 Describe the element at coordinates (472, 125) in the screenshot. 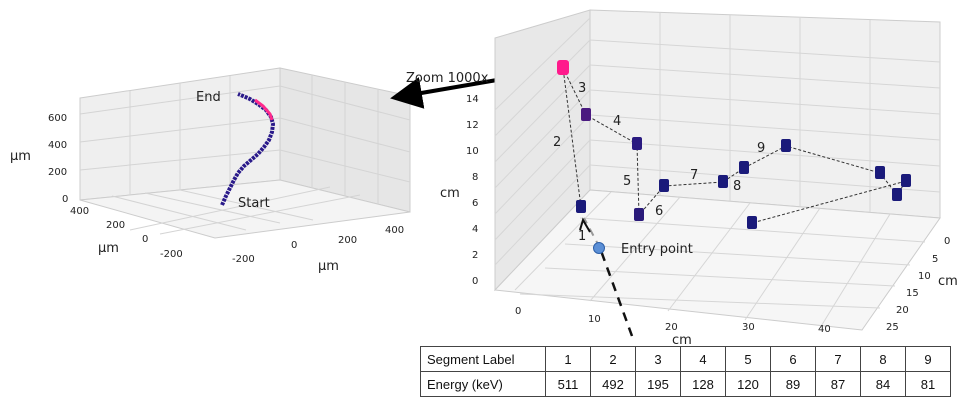

I see `right-z-tick-12: 12` at that location.